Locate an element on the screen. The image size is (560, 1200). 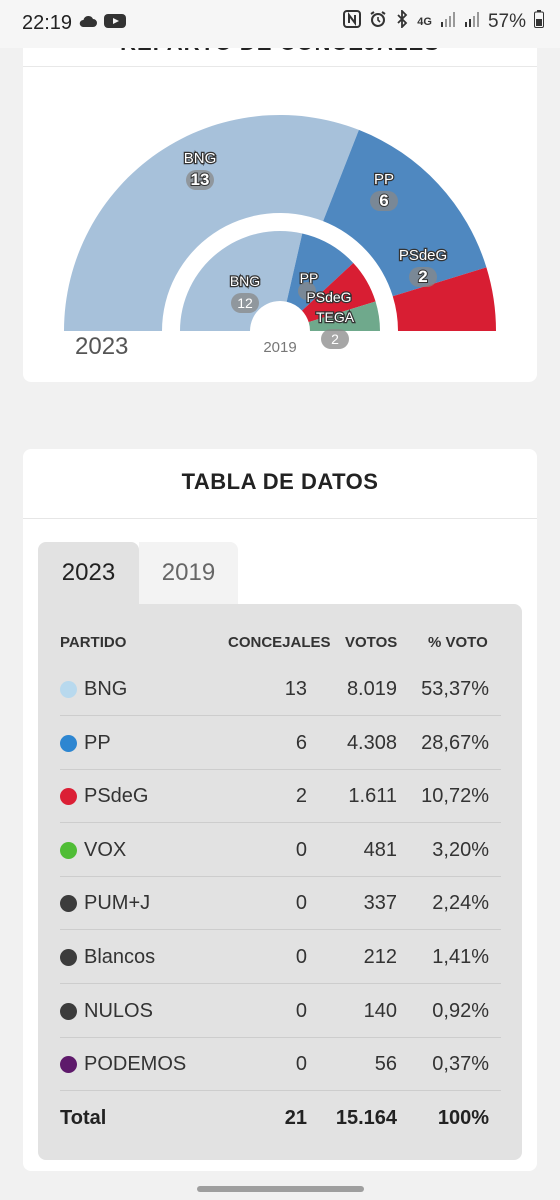
total-label: Total is located at coordinates (83, 1117).